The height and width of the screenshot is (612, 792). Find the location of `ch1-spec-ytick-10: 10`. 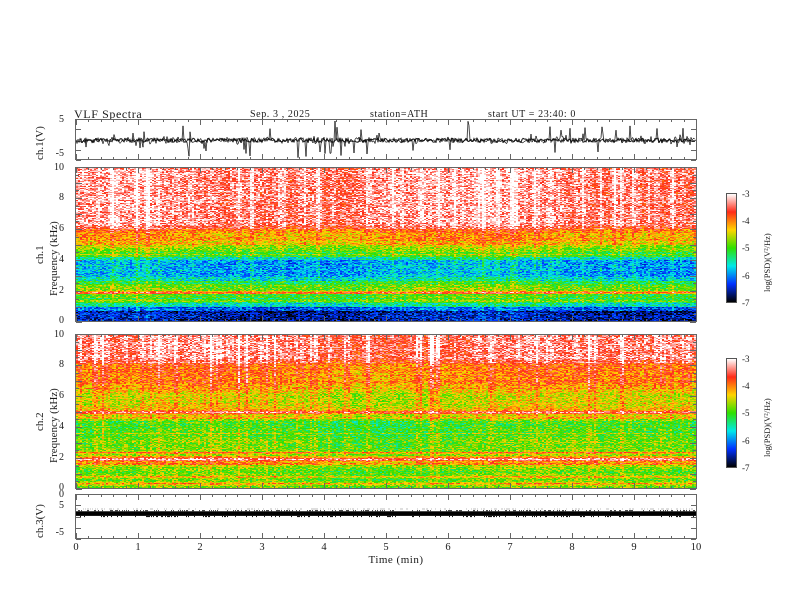

ch1-spec-ytick-10: 10 is located at coordinates (59, 167).